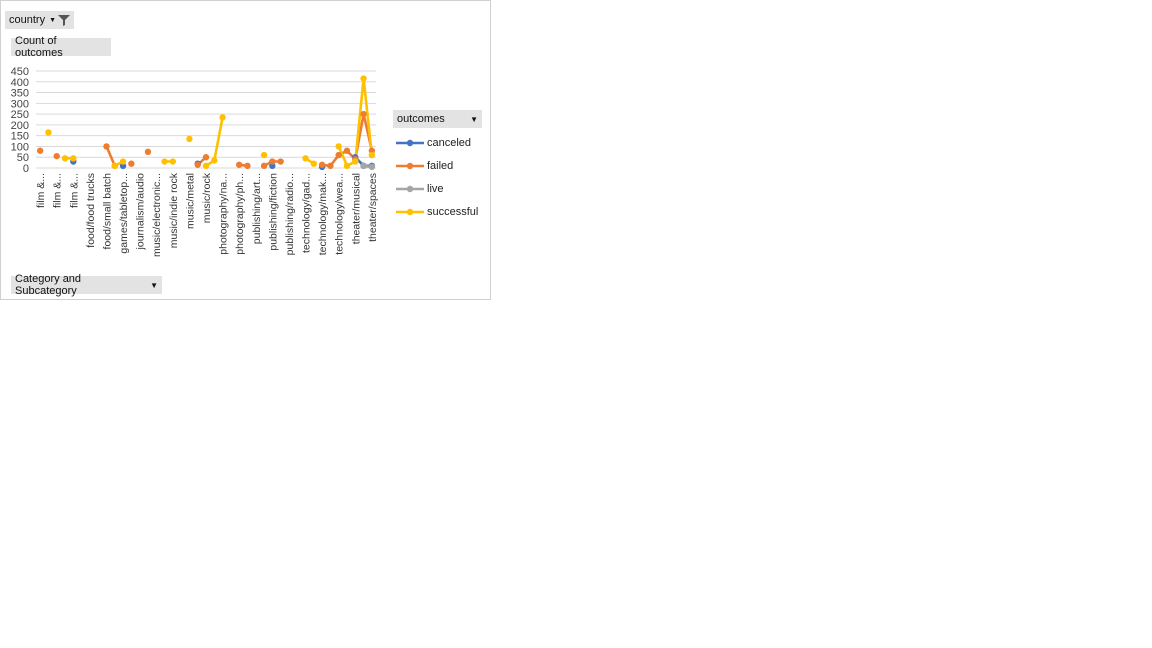 Image resolution: width=1152 pixels, height=648 pixels. I want to click on legend-label: live, so click(435, 188).